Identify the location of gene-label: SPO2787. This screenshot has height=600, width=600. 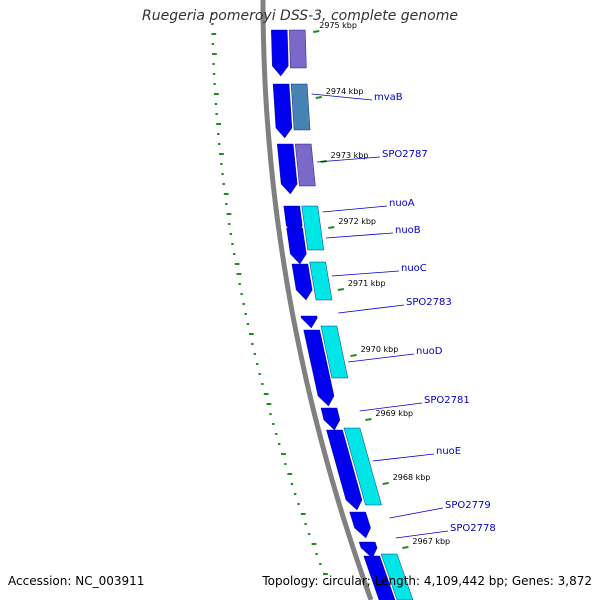
(405, 154).